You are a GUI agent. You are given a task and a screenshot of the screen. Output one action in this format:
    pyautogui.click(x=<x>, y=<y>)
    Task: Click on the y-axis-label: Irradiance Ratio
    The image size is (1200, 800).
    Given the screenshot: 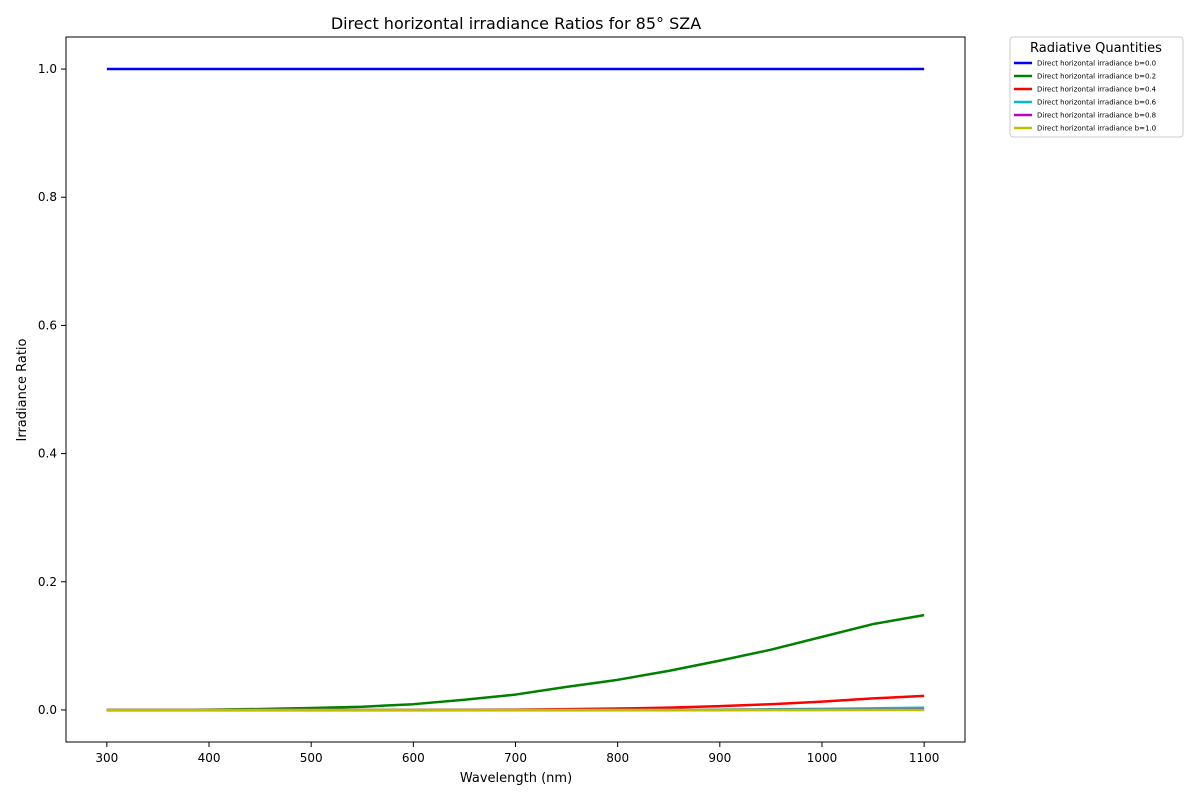 What is the action you would take?
    pyautogui.click(x=22, y=389)
    